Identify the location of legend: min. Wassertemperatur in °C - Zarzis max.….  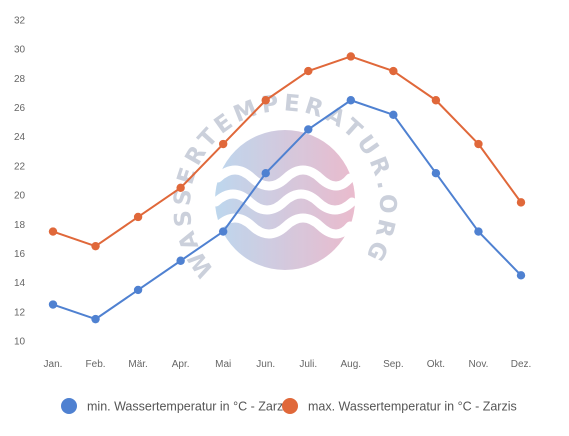
(289, 406).